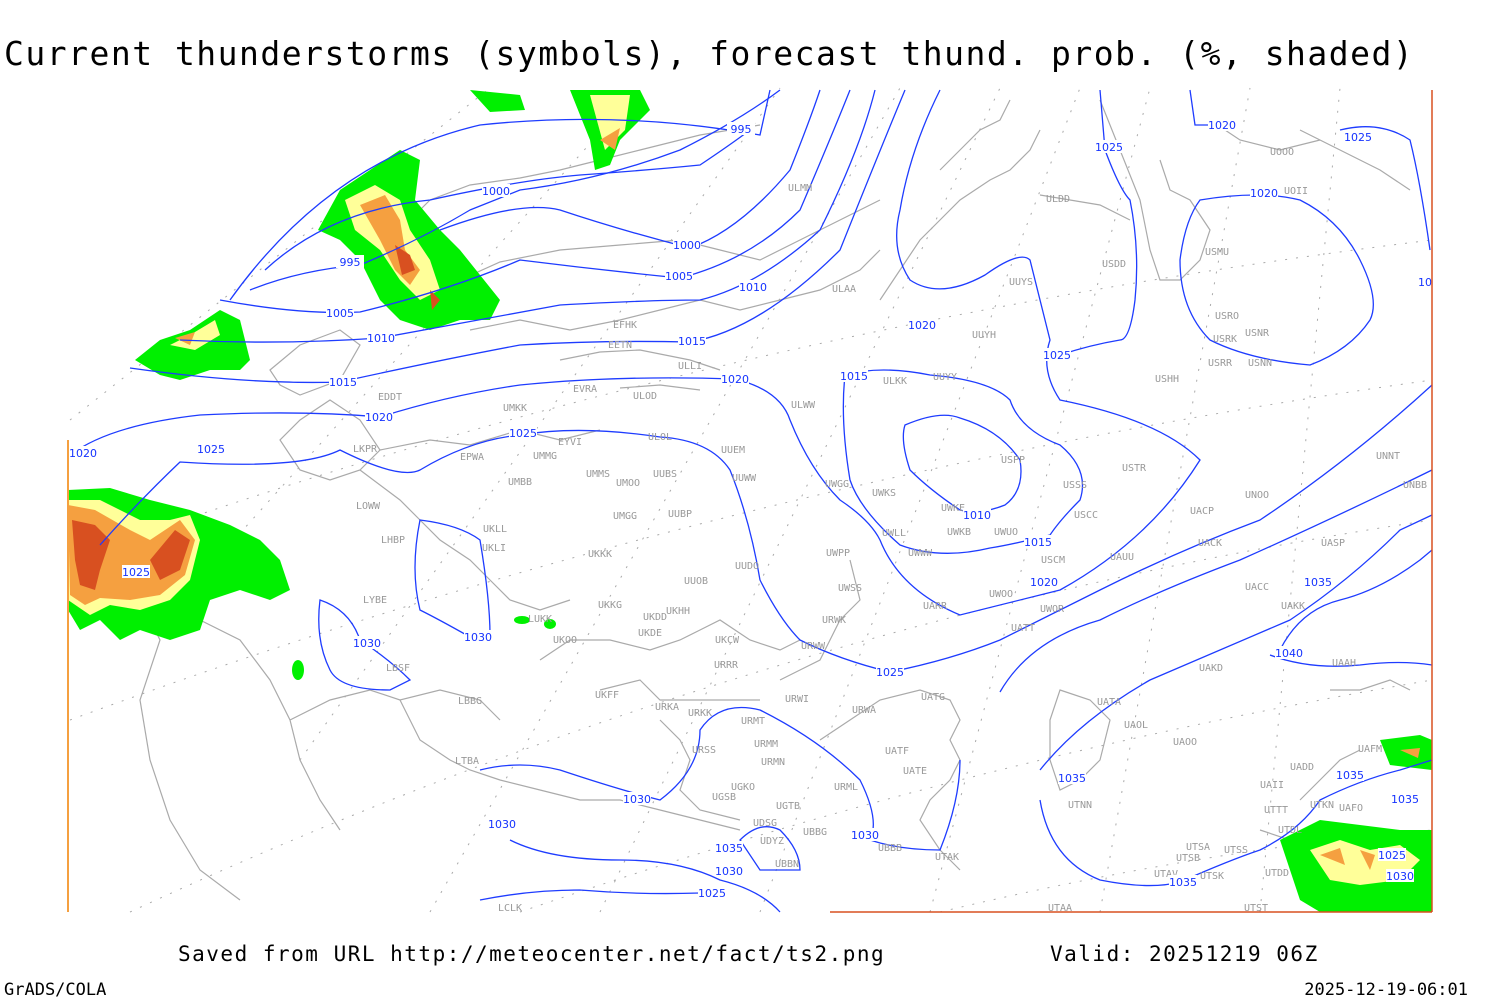 The height and width of the screenshot is (1000, 1500). I want to click on station-label: UAKD, so click(1211, 668).